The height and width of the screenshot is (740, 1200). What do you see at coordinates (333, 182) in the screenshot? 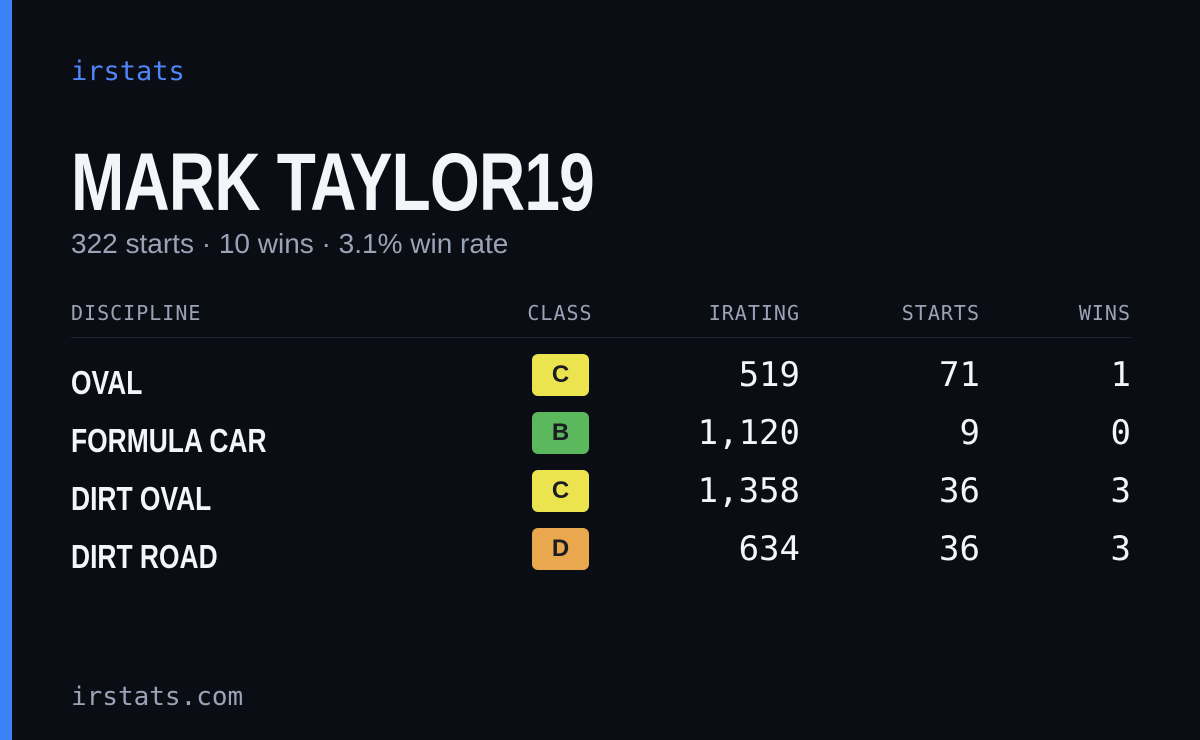
I see `driver-name: MARK TAYLOR19` at bounding box center [333, 182].